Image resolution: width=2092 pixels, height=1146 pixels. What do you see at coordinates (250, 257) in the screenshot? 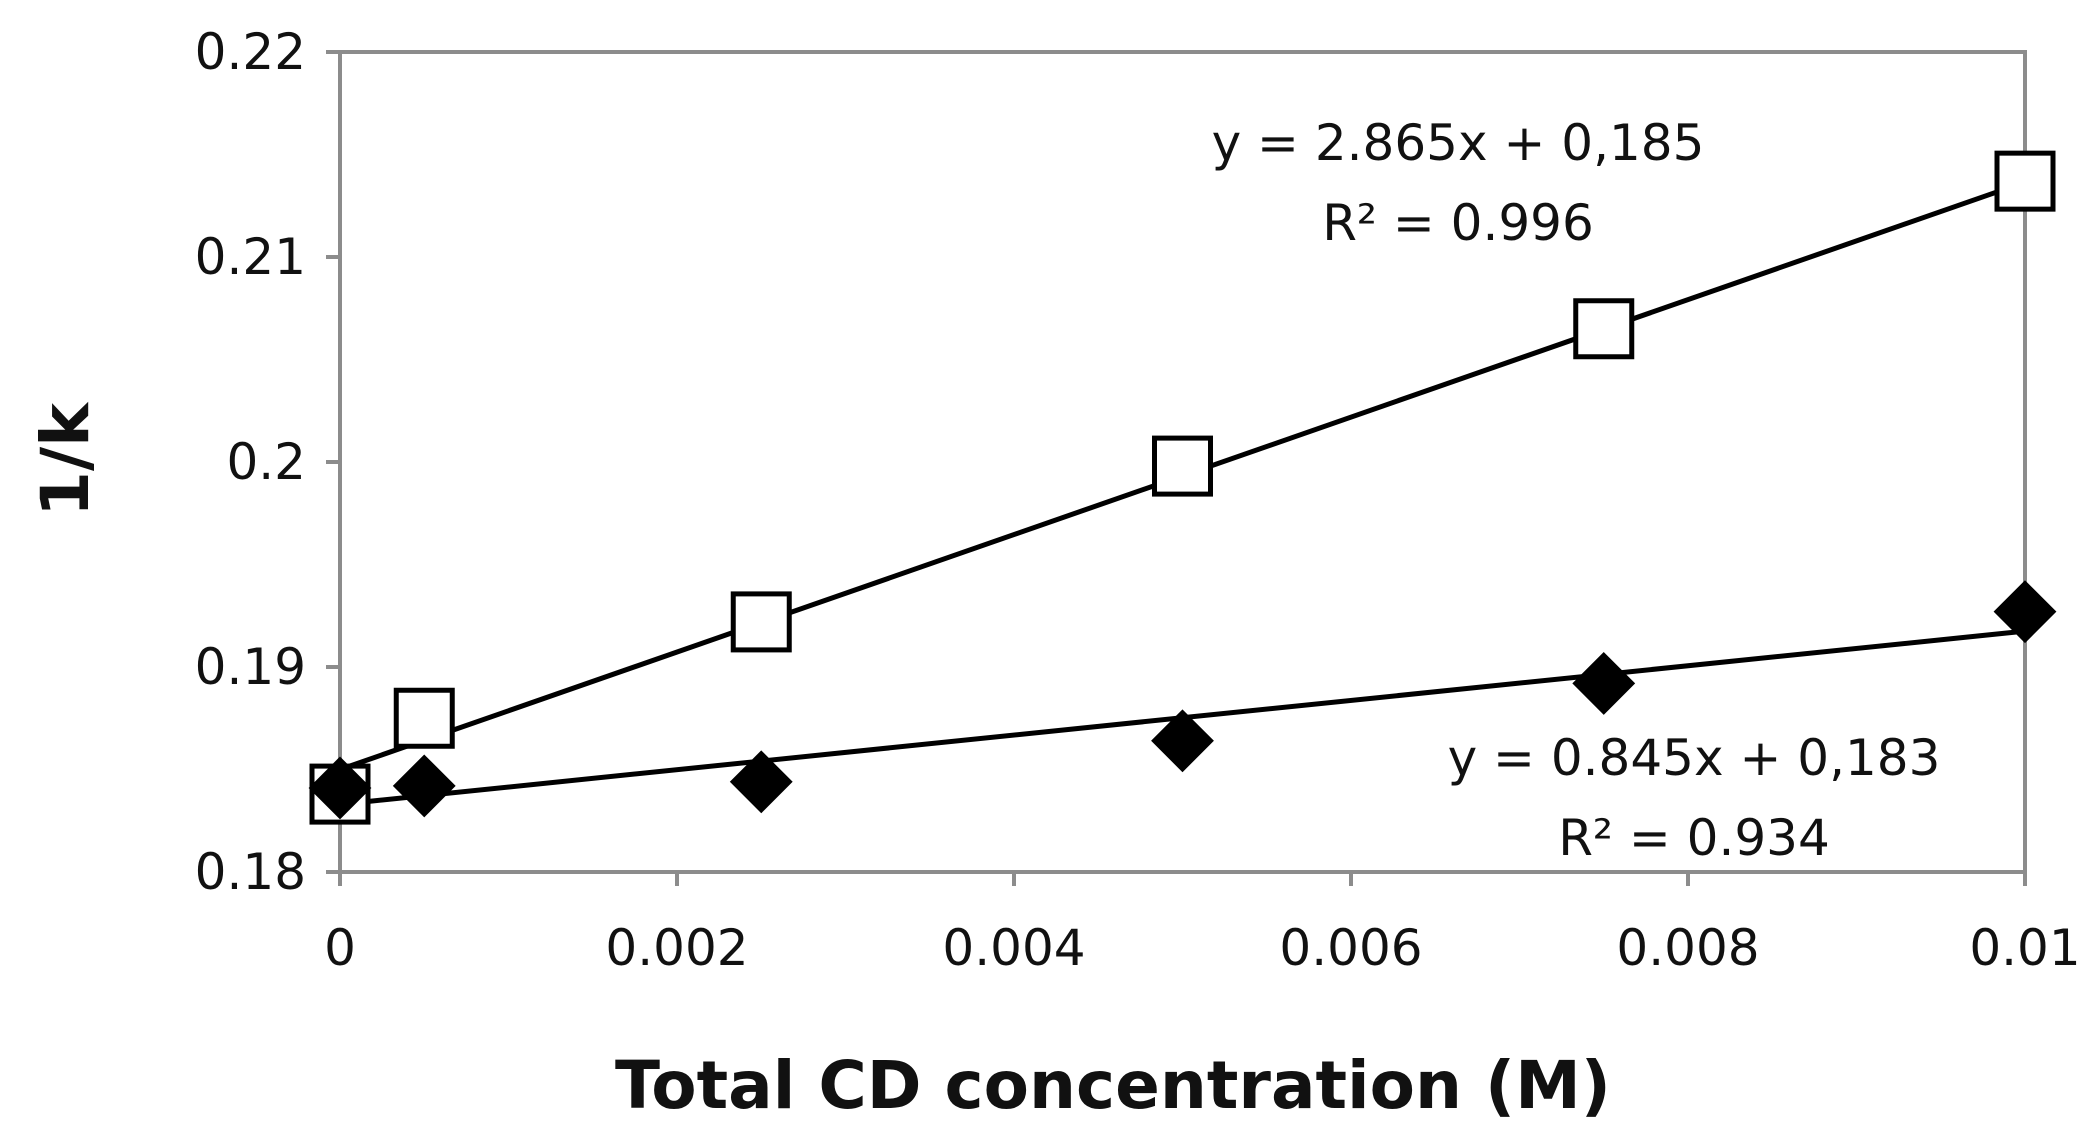
I see `y-tick-label: 0.21` at bounding box center [250, 257].